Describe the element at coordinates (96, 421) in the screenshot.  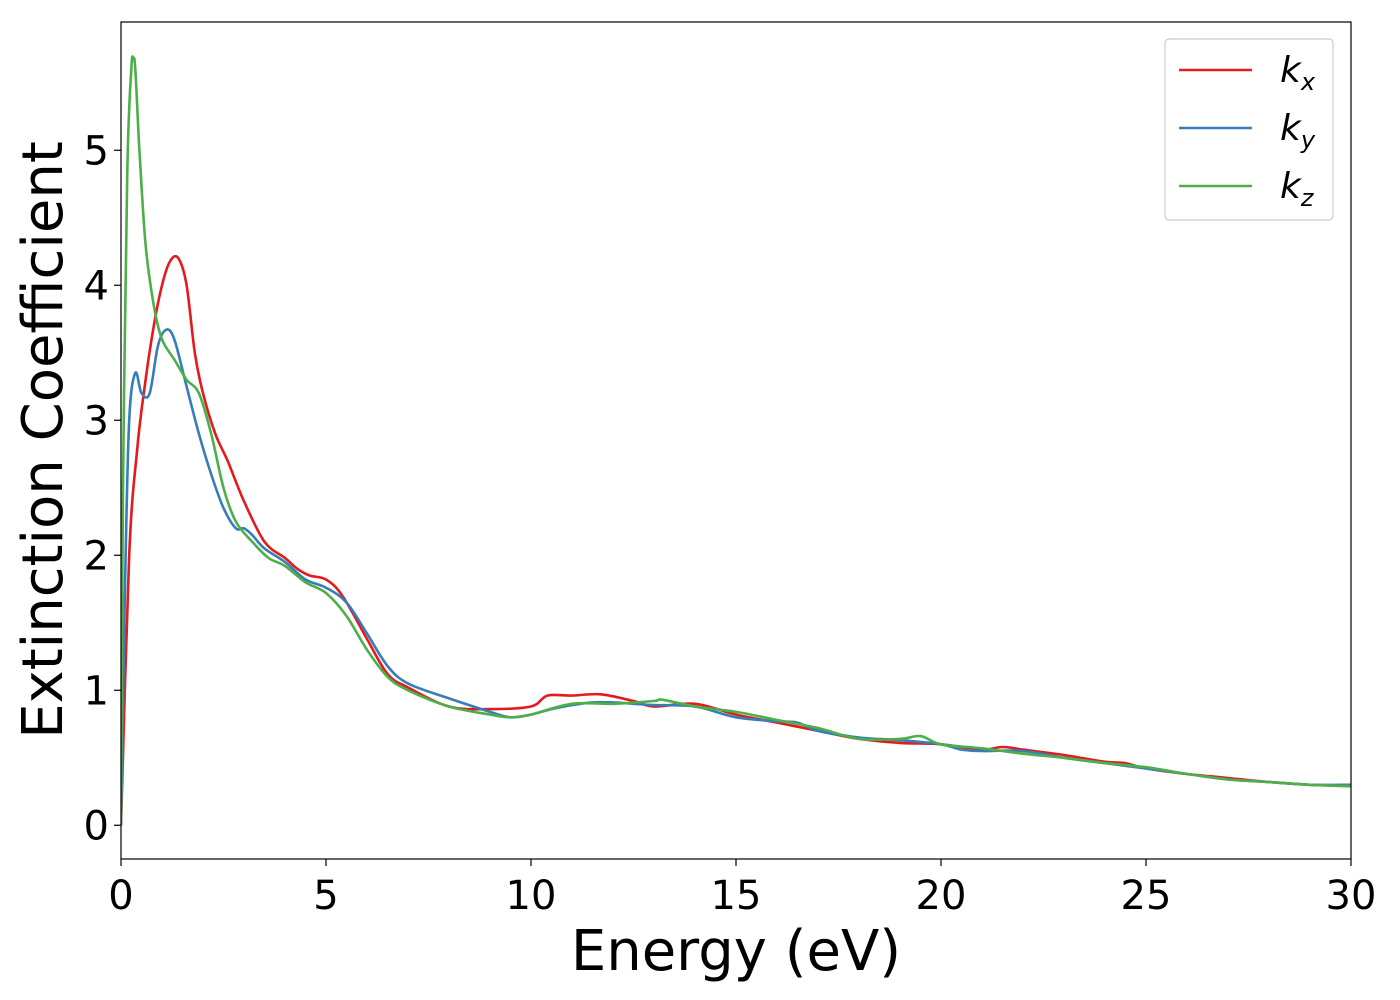
I see `y-tick-label: 3` at that location.